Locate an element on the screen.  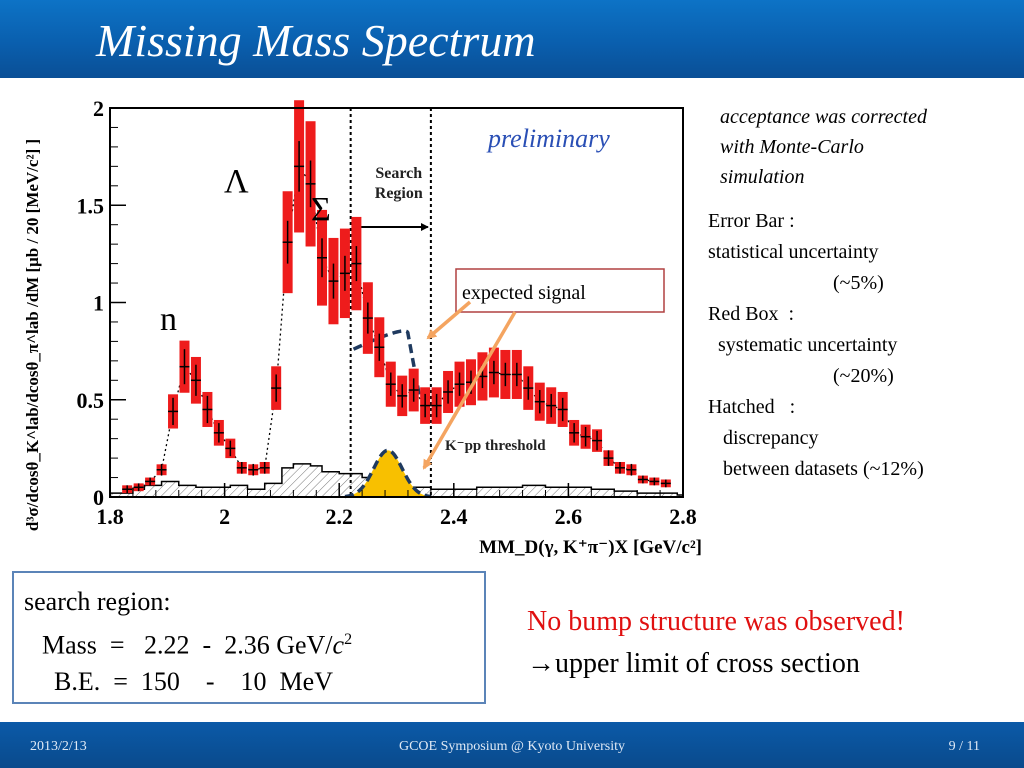
y-tick-label-2: 1 is located at coordinates (98, 303).